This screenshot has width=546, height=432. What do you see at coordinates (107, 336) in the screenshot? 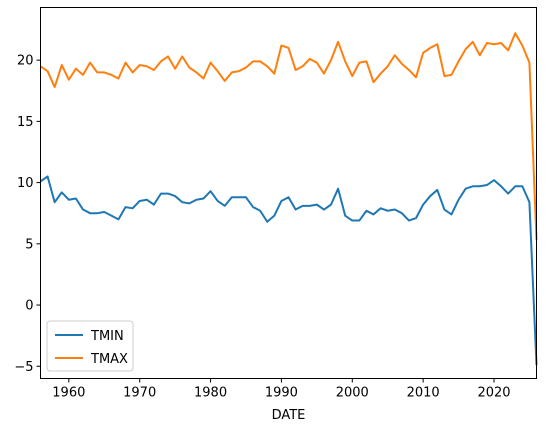
I see `legend-label-tmin: TMIN` at bounding box center [107, 336].